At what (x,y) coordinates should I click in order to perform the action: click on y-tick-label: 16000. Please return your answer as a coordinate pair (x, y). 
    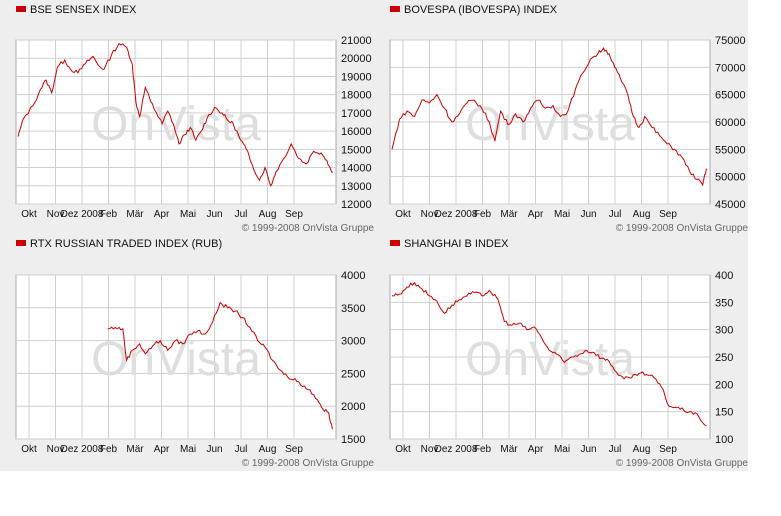
    Looking at the image, I should click on (356, 132).